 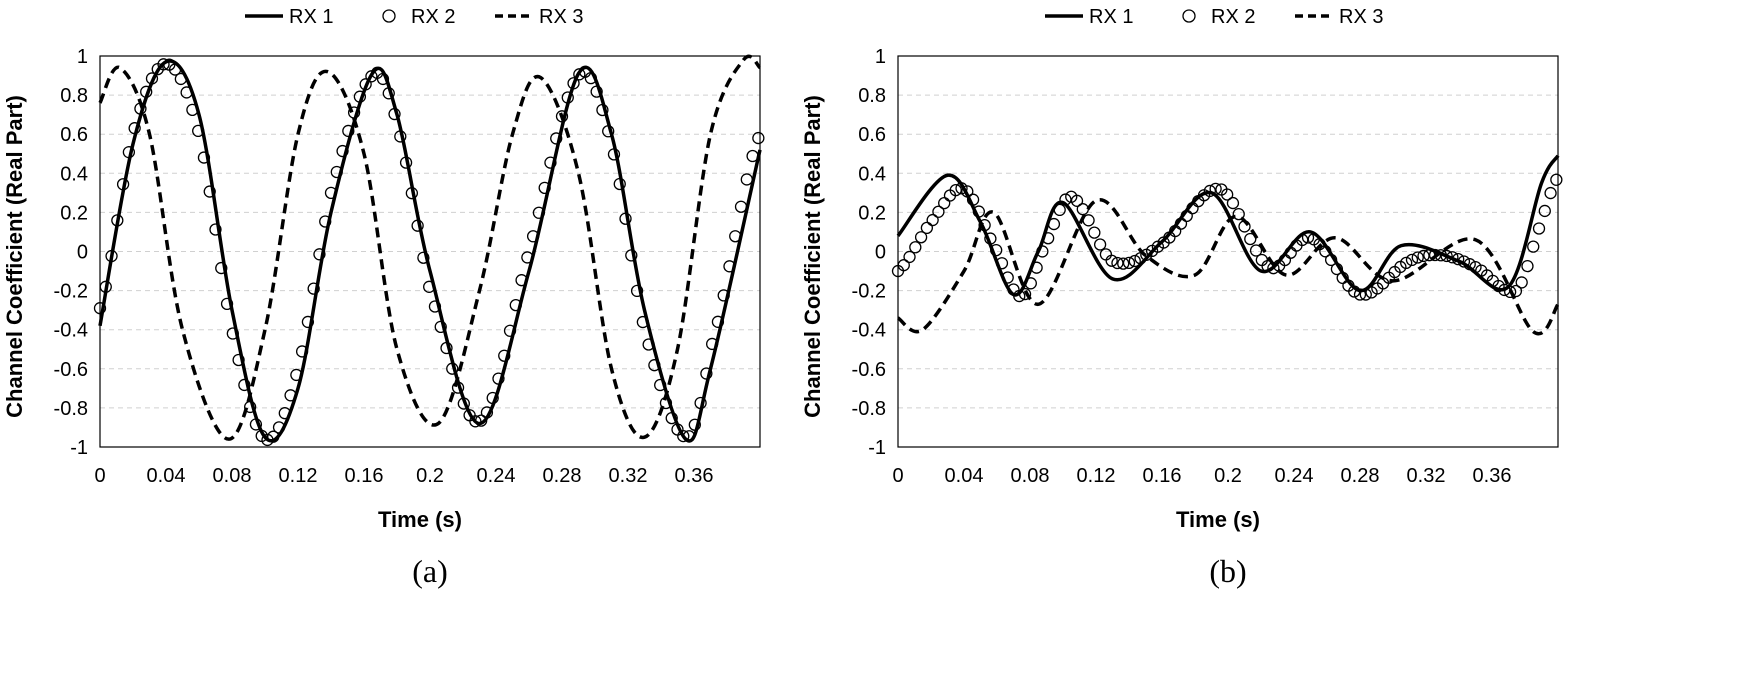 I want to click on y-tick-label: -0.2, so click(x=71, y=292).